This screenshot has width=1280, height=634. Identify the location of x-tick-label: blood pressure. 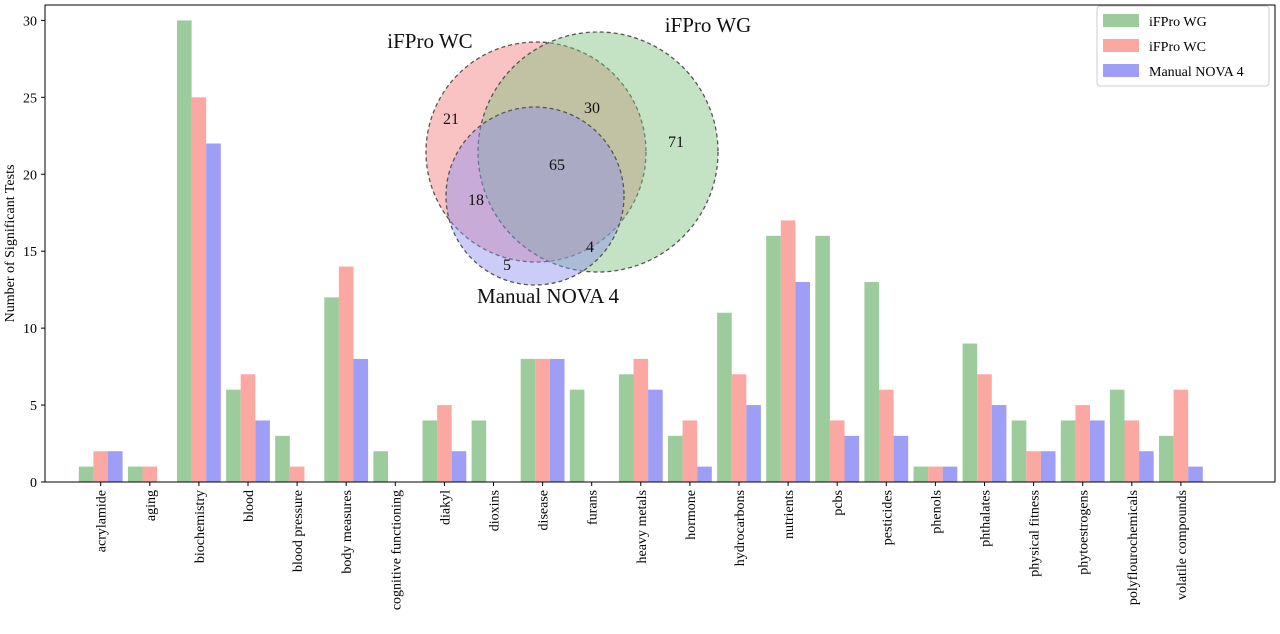
(298, 531).